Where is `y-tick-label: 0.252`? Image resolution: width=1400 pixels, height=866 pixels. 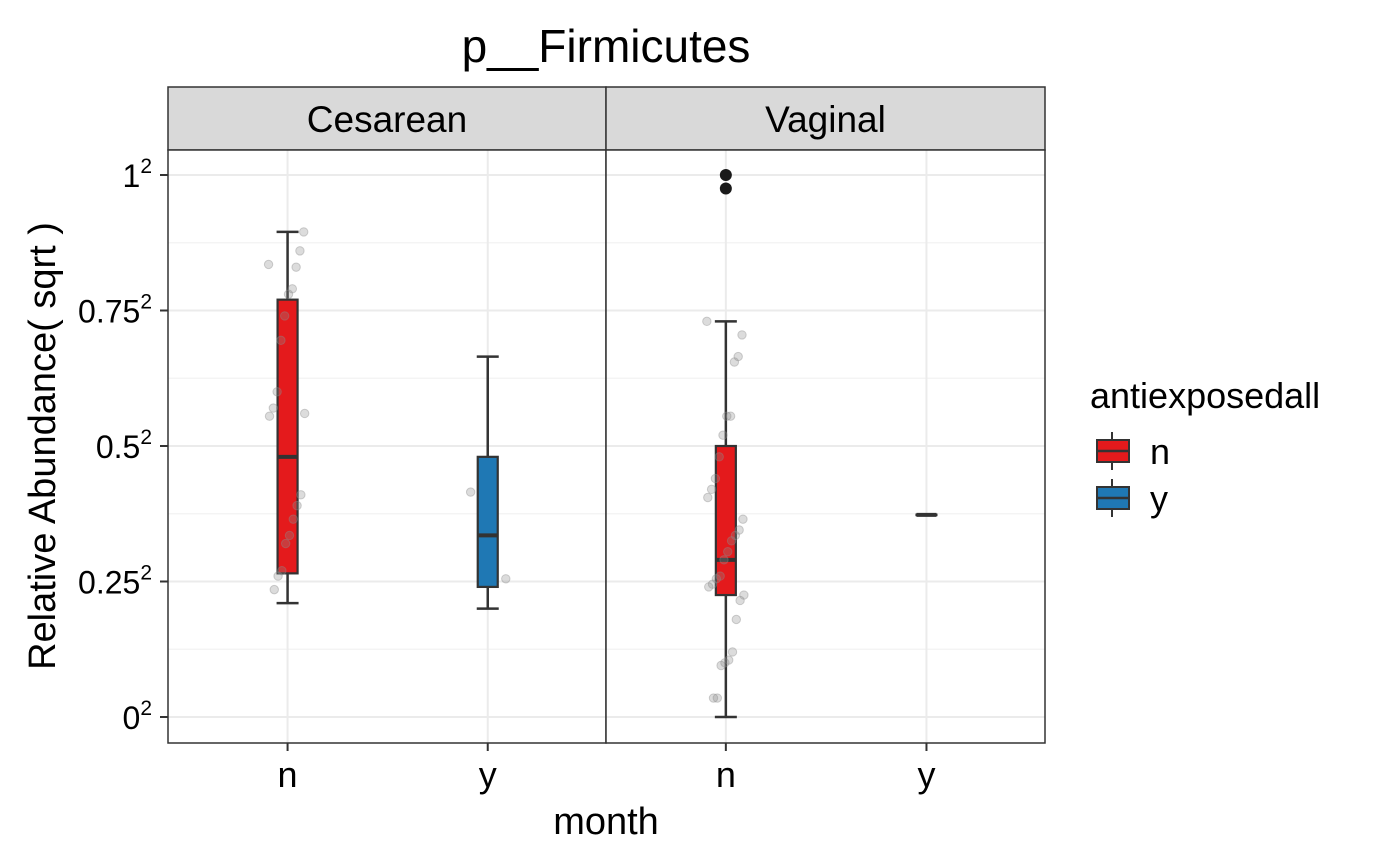
y-tick-label: 0.252 is located at coordinates (115, 581).